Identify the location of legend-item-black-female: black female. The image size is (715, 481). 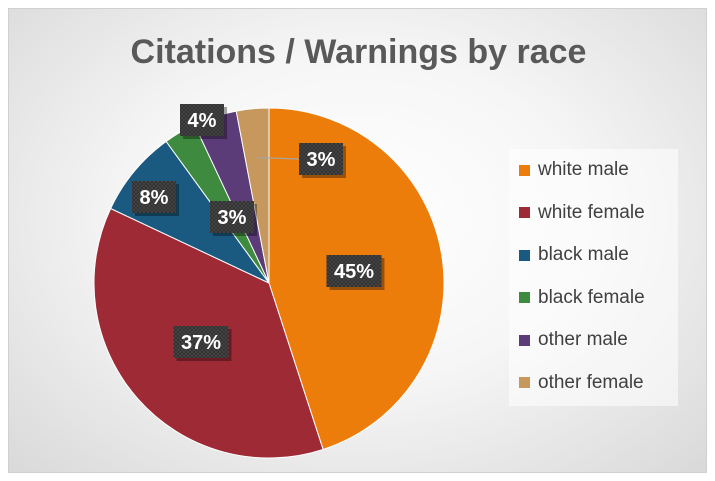
(582, 298).